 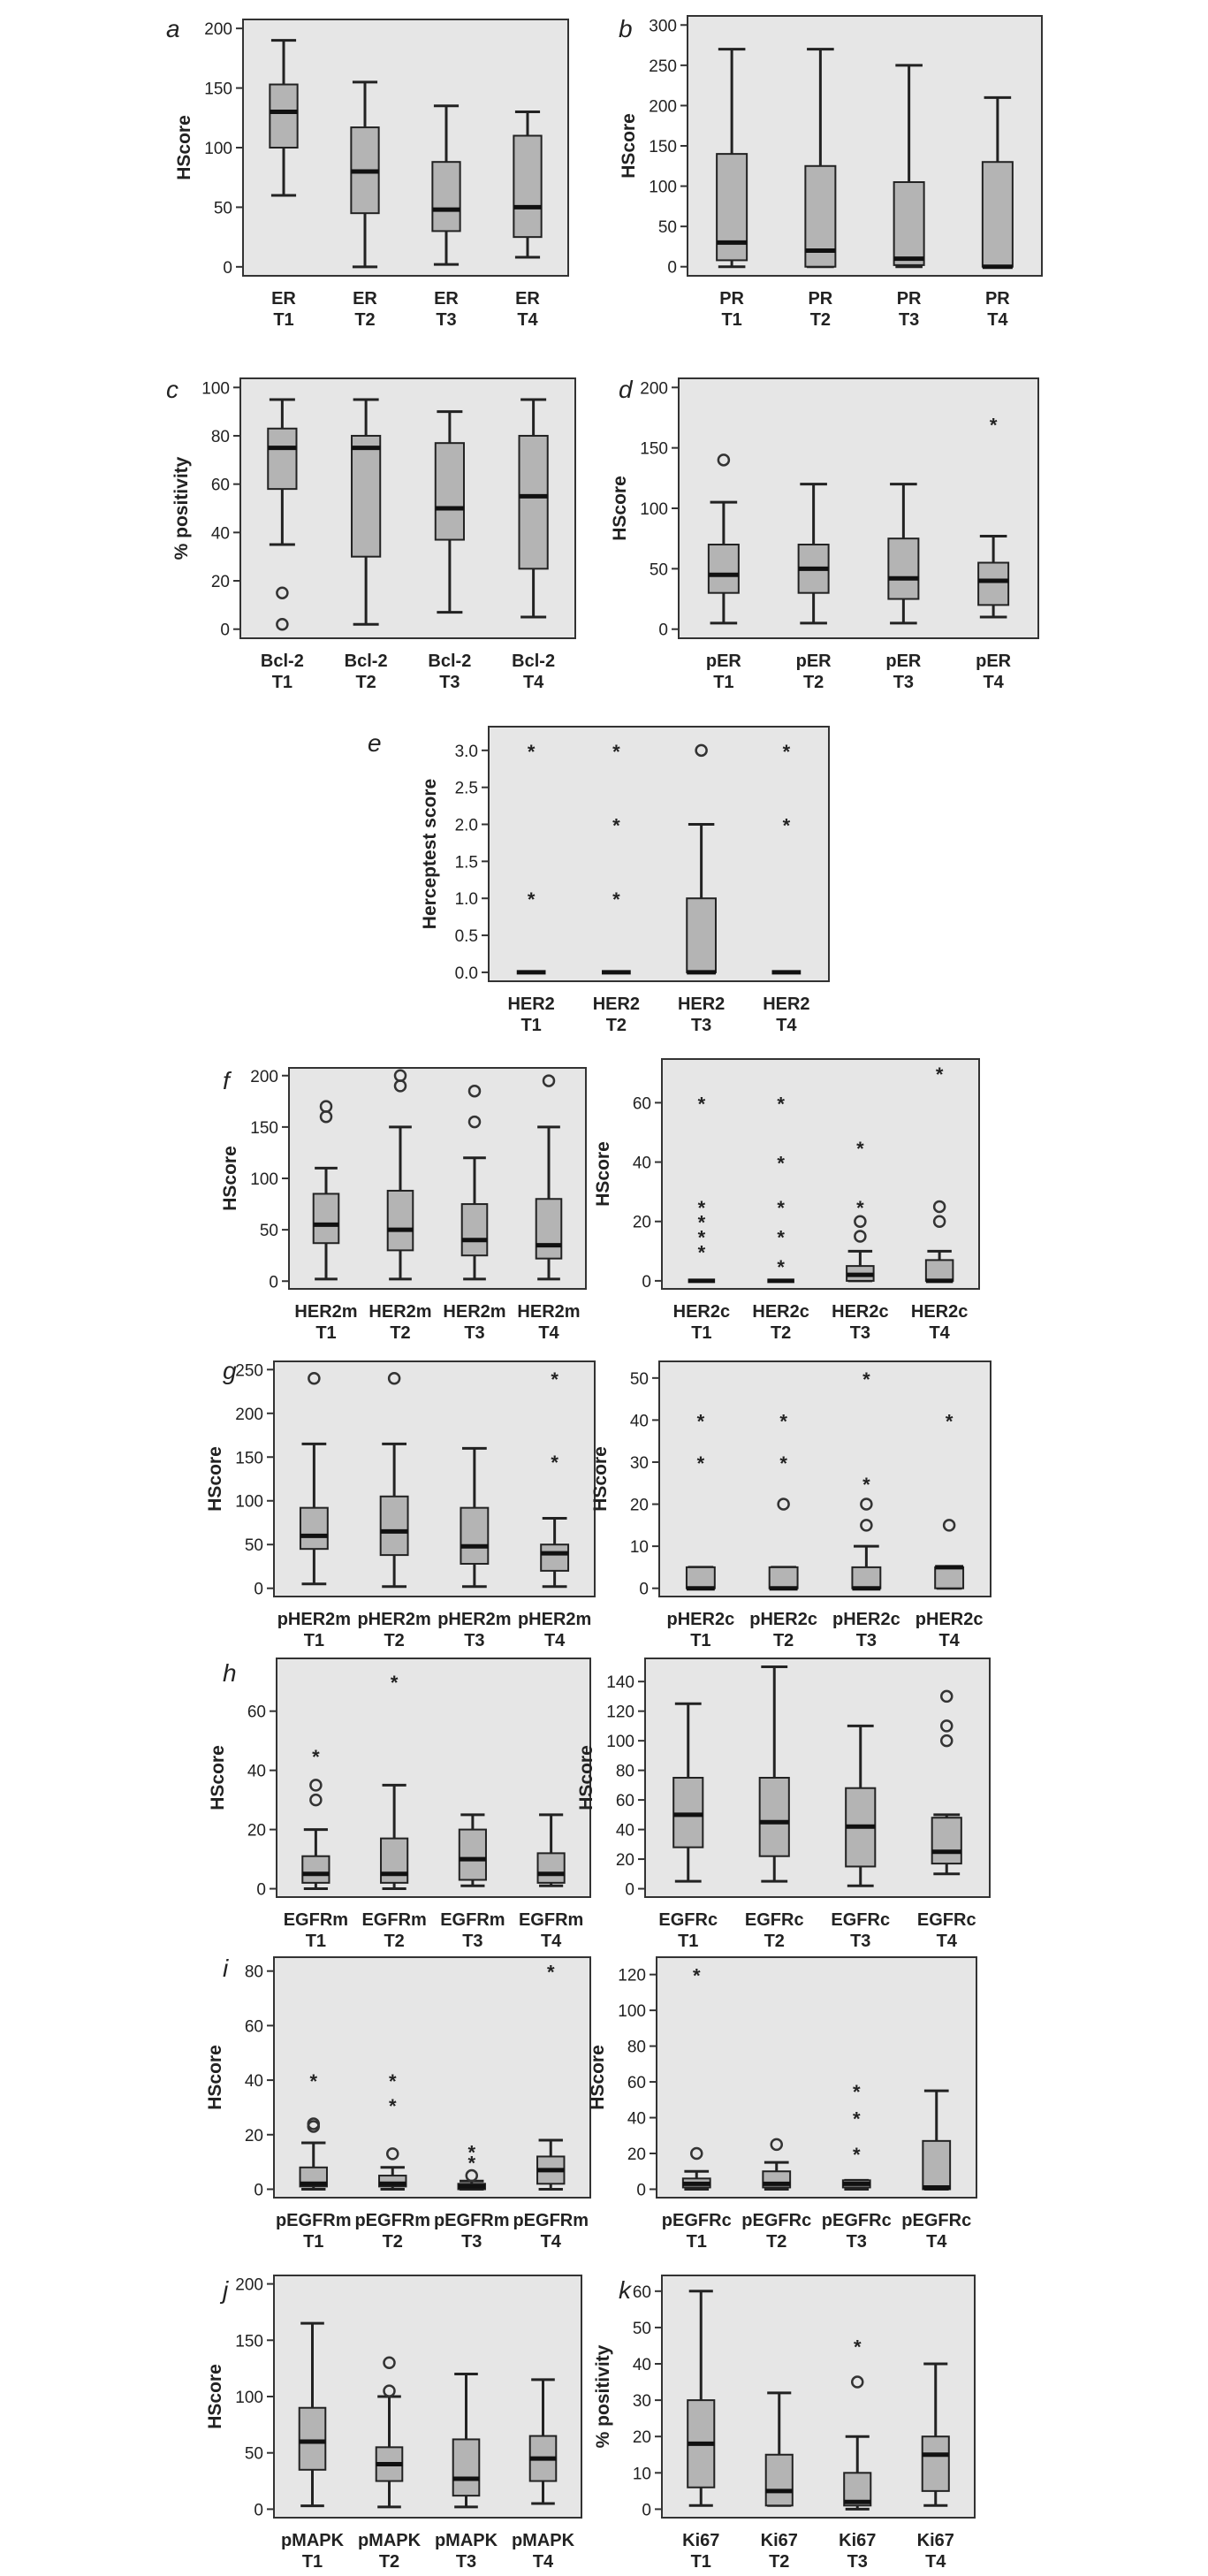 I want to click on box-EGFRc-T4, so click(x=947, y=1841).